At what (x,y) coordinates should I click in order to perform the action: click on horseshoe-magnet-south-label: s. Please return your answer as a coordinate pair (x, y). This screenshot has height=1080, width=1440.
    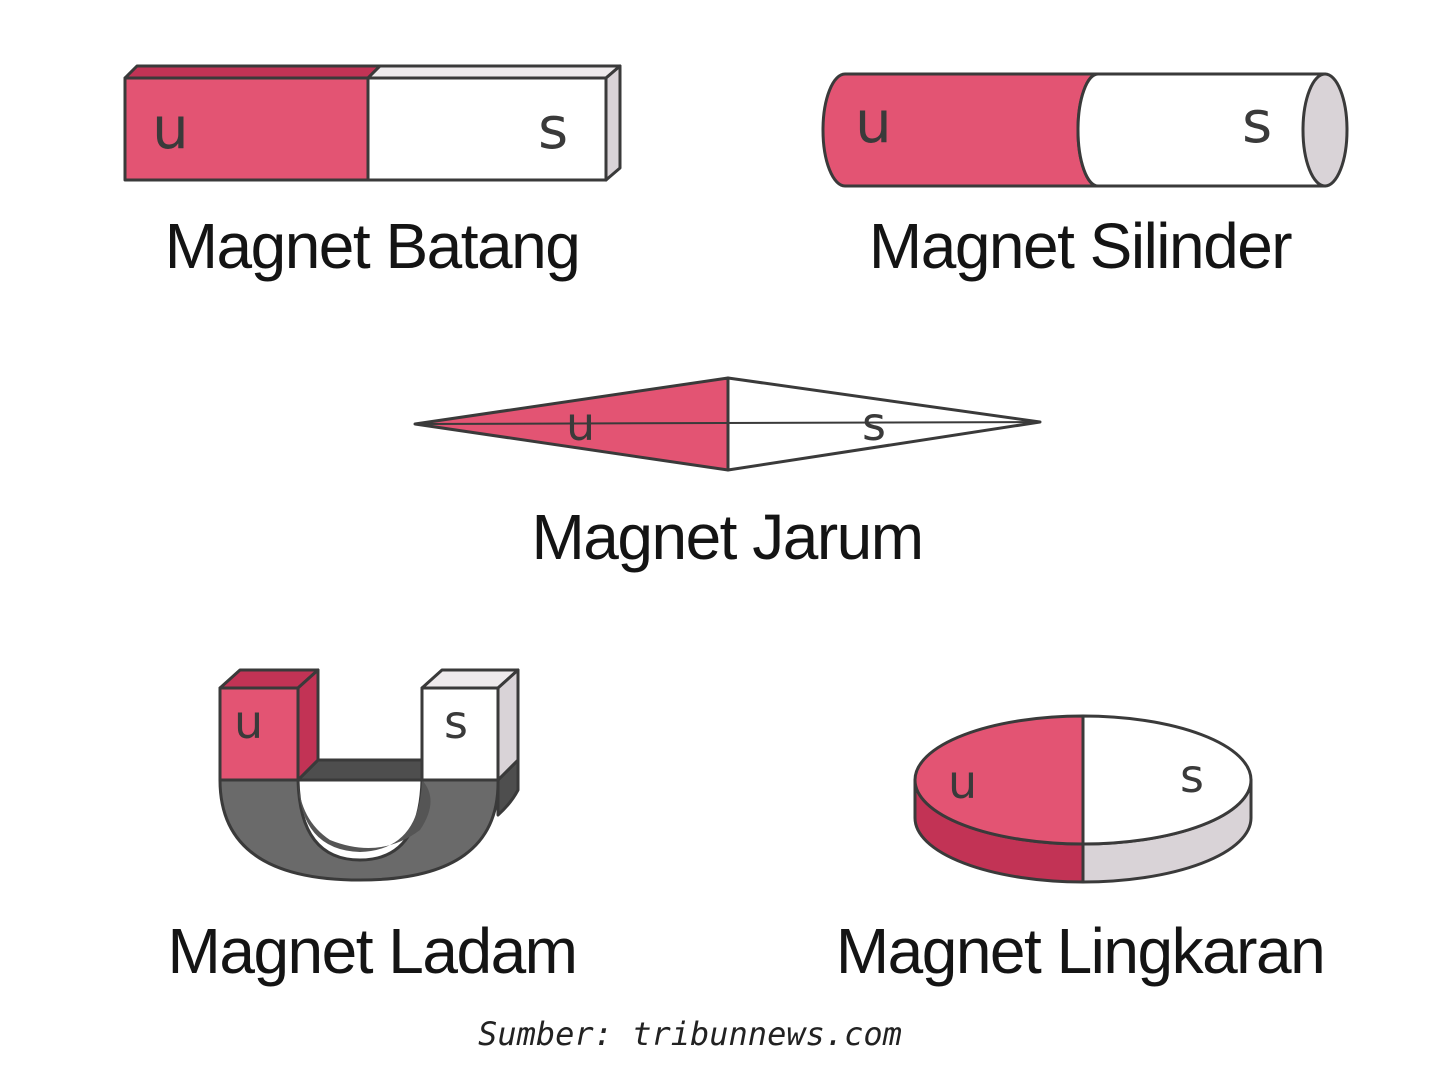
    Looking at the image, I should click on (456, 722).